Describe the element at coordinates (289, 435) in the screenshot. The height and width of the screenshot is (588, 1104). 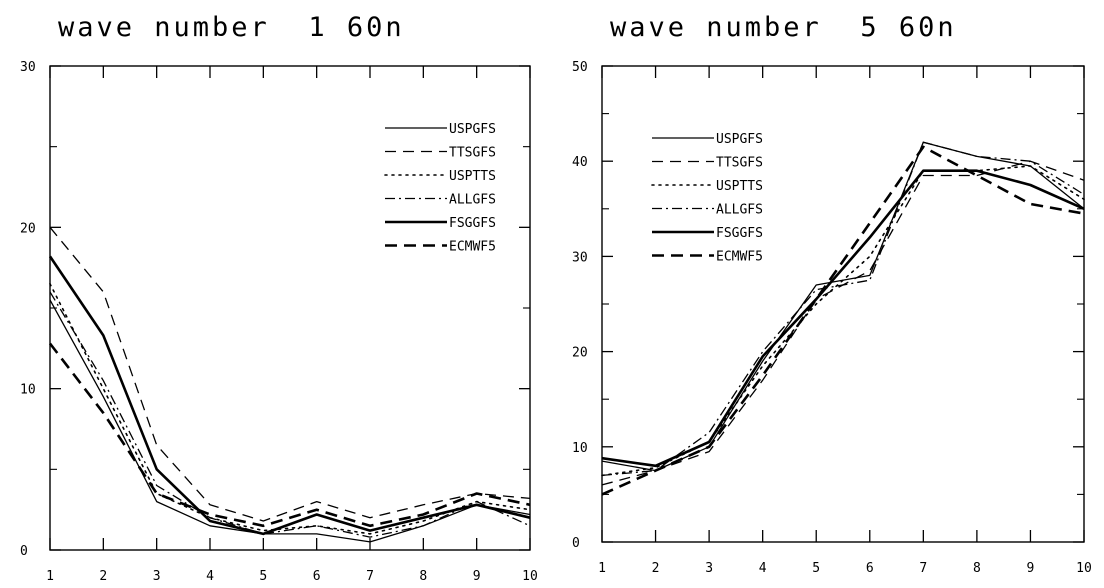
I see `series-line-ecmwf5` at that location.